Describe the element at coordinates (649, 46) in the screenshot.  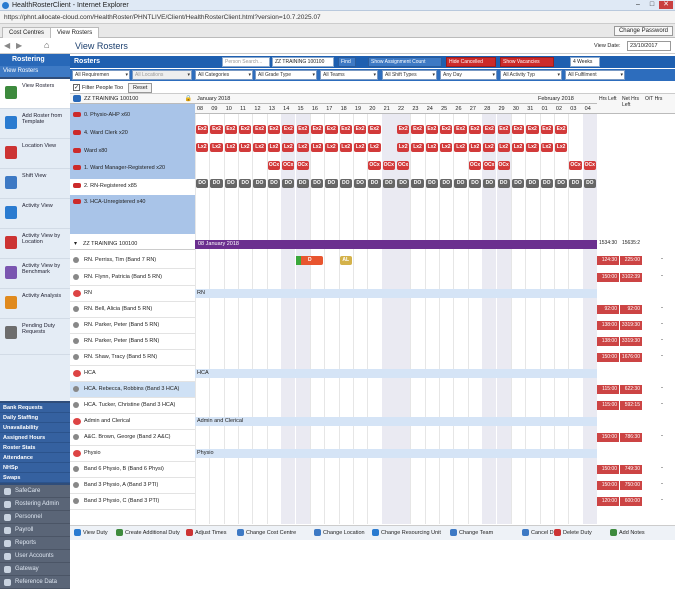
I see `view-date-input: 23/10/2017` at that location.